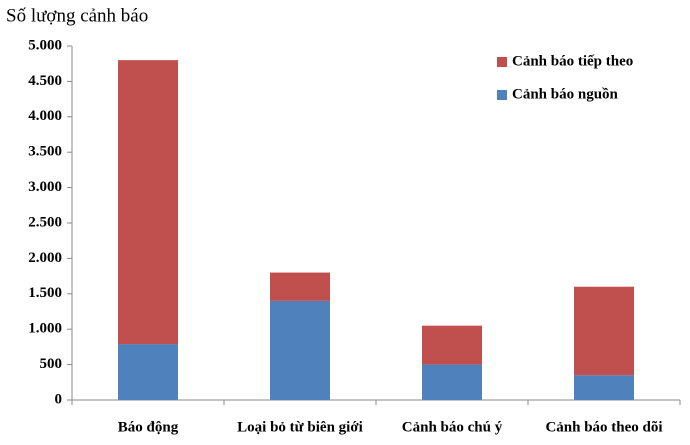  Describe the element at coordinates (45, 187) in the screenshot. I see `y-tick-label: 3.000` at that location.